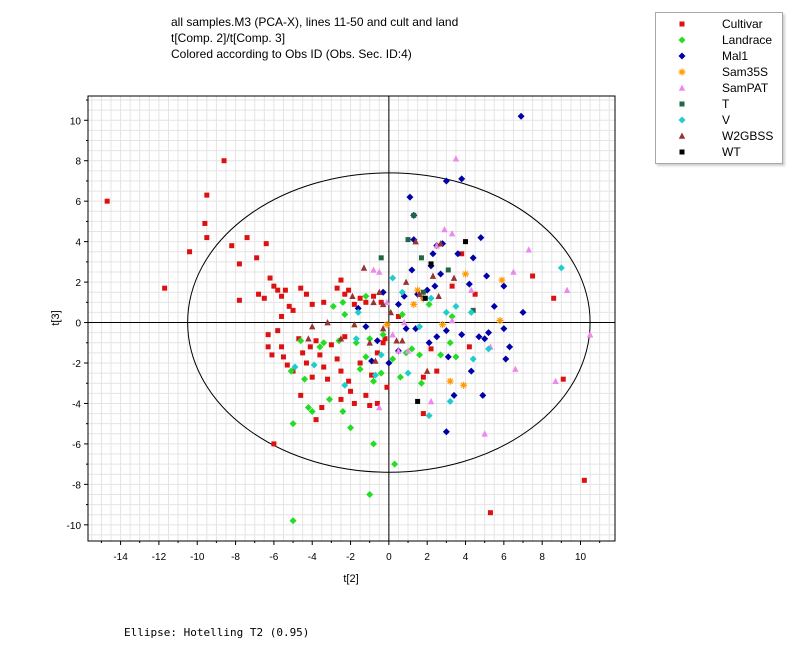  Describe the element at coordinates (74, 526) in the screenshot. I see `y-tick-label: -10` at that location.